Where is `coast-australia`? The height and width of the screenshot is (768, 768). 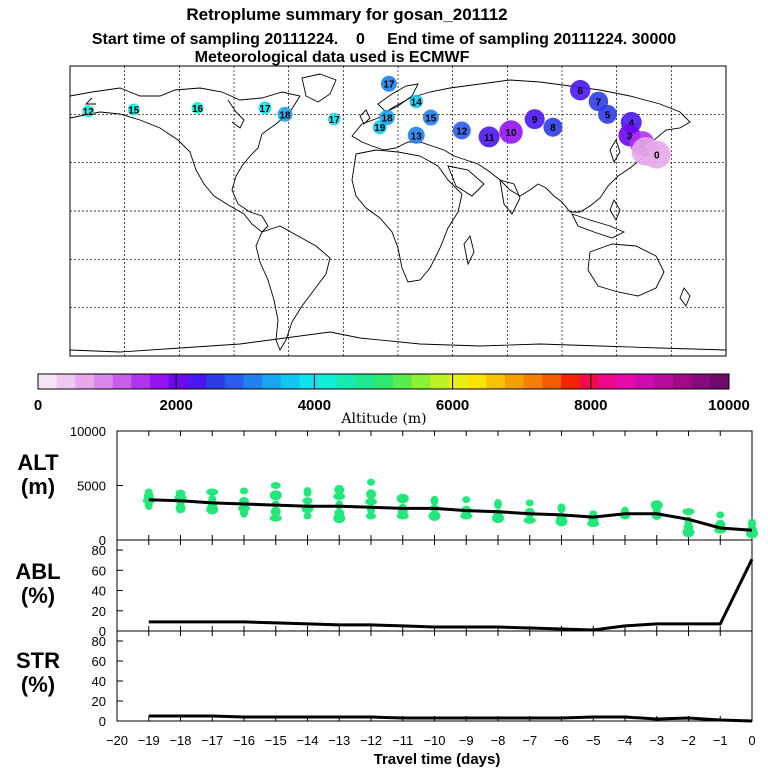 coast-australia is located at coordinates (626, 270).